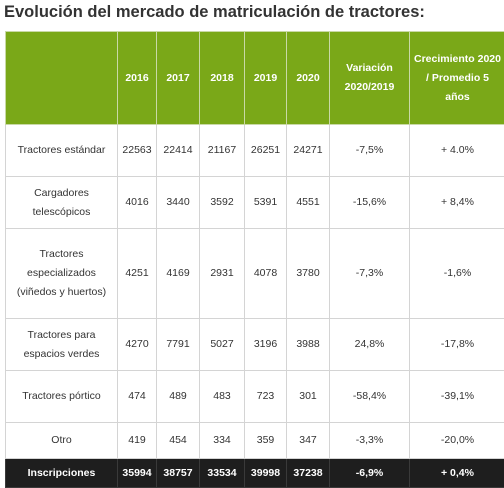  I want to click on cell-2017: 4169, so click(178, 274).